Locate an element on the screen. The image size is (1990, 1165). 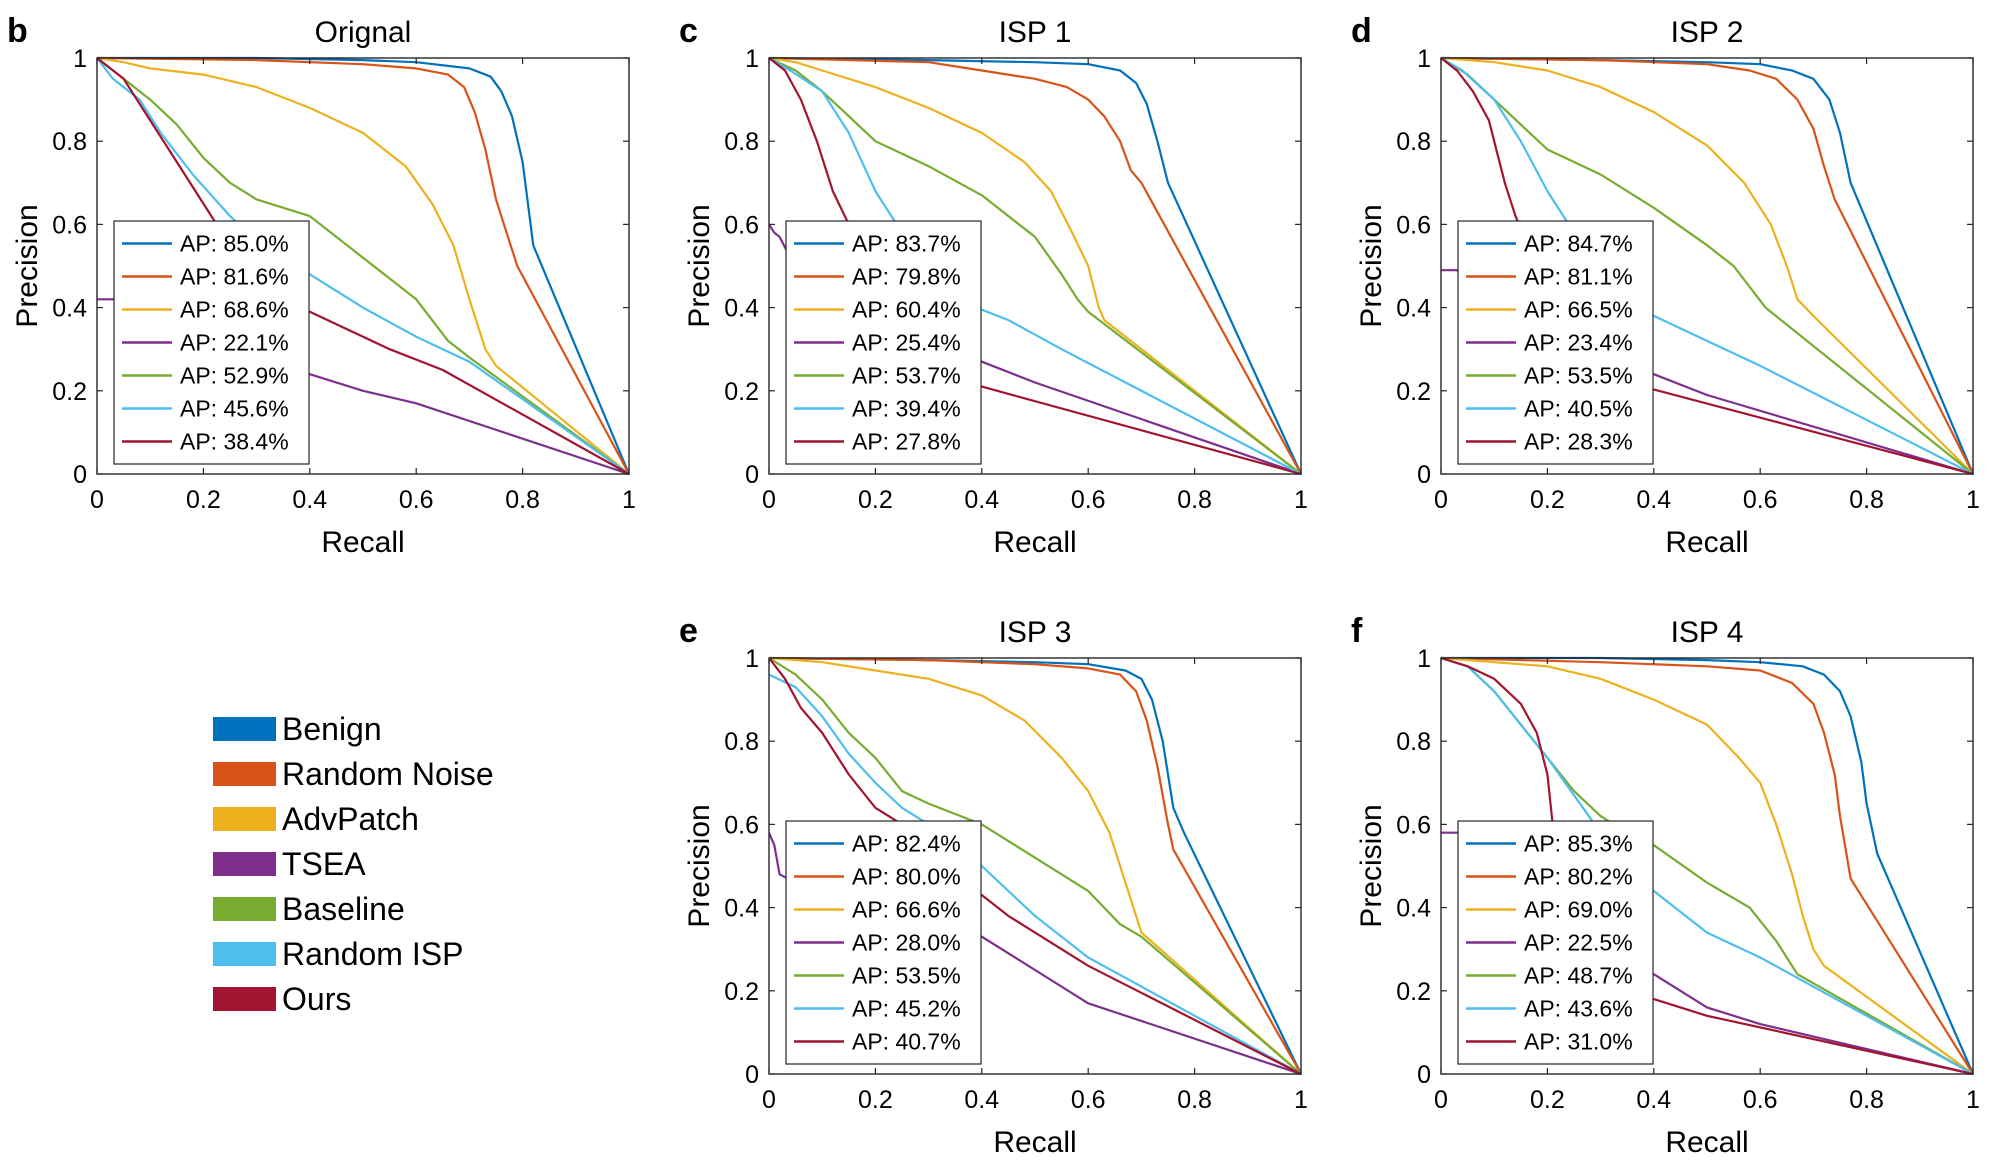
legend-entry: AP: 81.6% is located at coordinates (234, 277).